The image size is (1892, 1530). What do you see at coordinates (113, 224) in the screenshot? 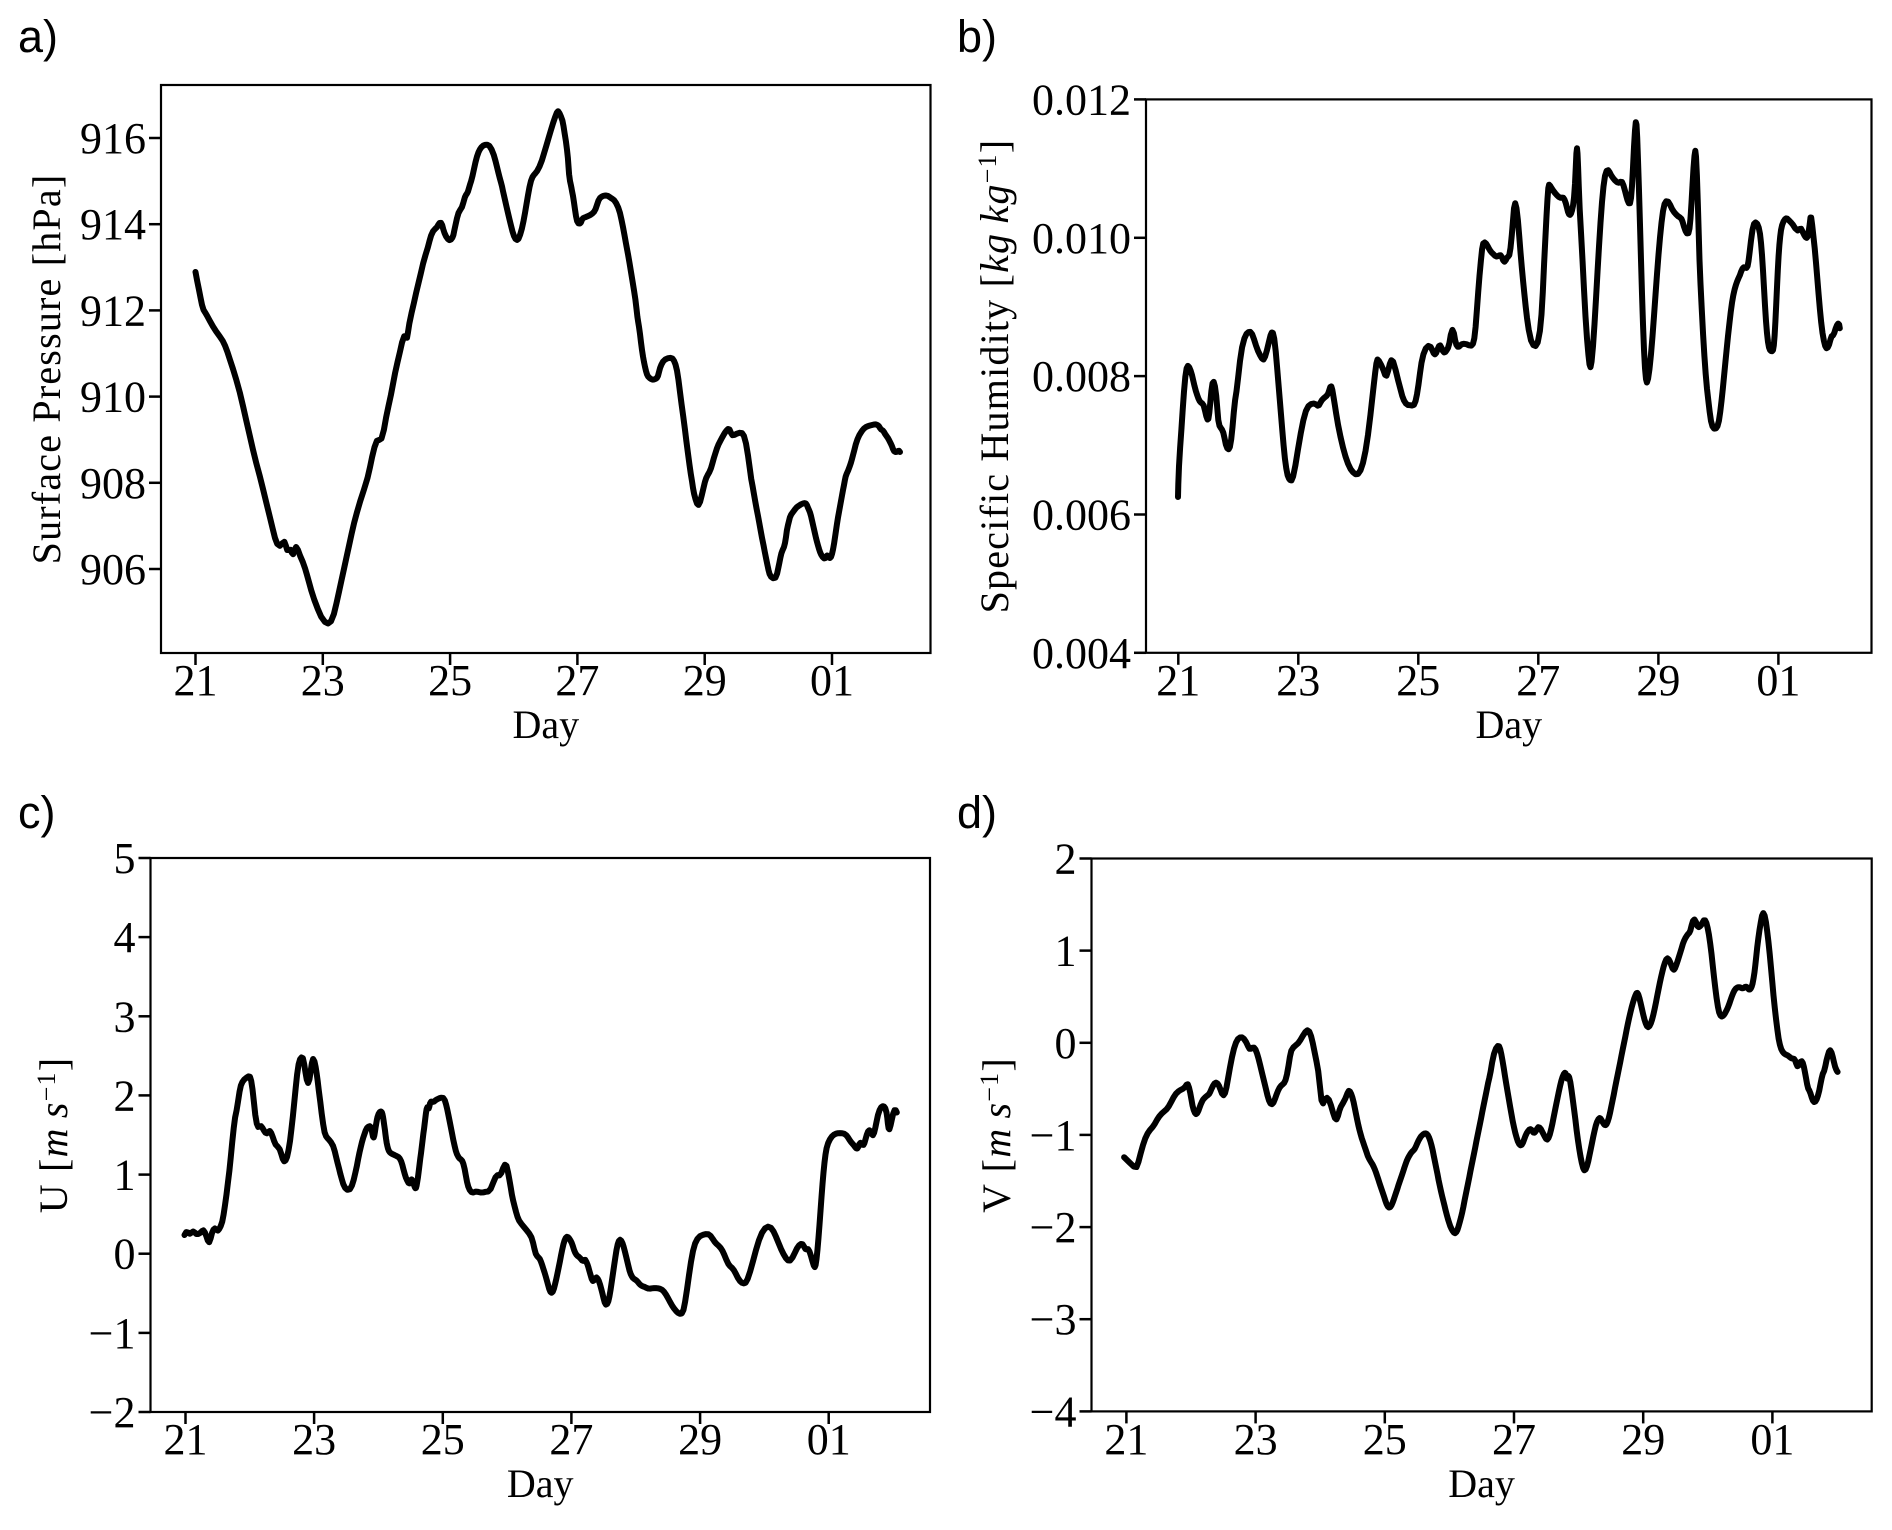
I see `svg-text: 914` at bounding box center [113, 224].